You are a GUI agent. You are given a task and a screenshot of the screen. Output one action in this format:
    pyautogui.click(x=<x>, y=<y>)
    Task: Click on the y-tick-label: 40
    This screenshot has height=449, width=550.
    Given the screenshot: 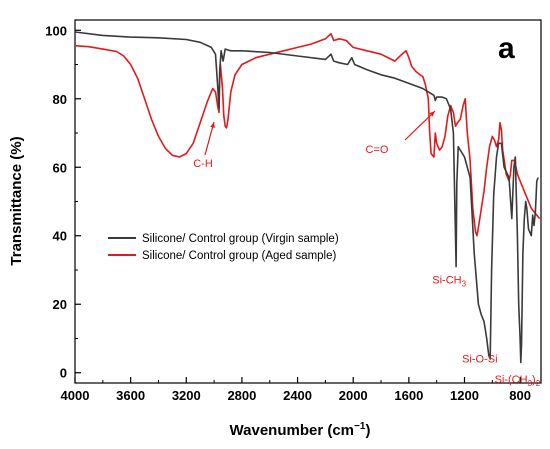 What is the action you would take?
    pyautogui.click(x=60, y=236)
    